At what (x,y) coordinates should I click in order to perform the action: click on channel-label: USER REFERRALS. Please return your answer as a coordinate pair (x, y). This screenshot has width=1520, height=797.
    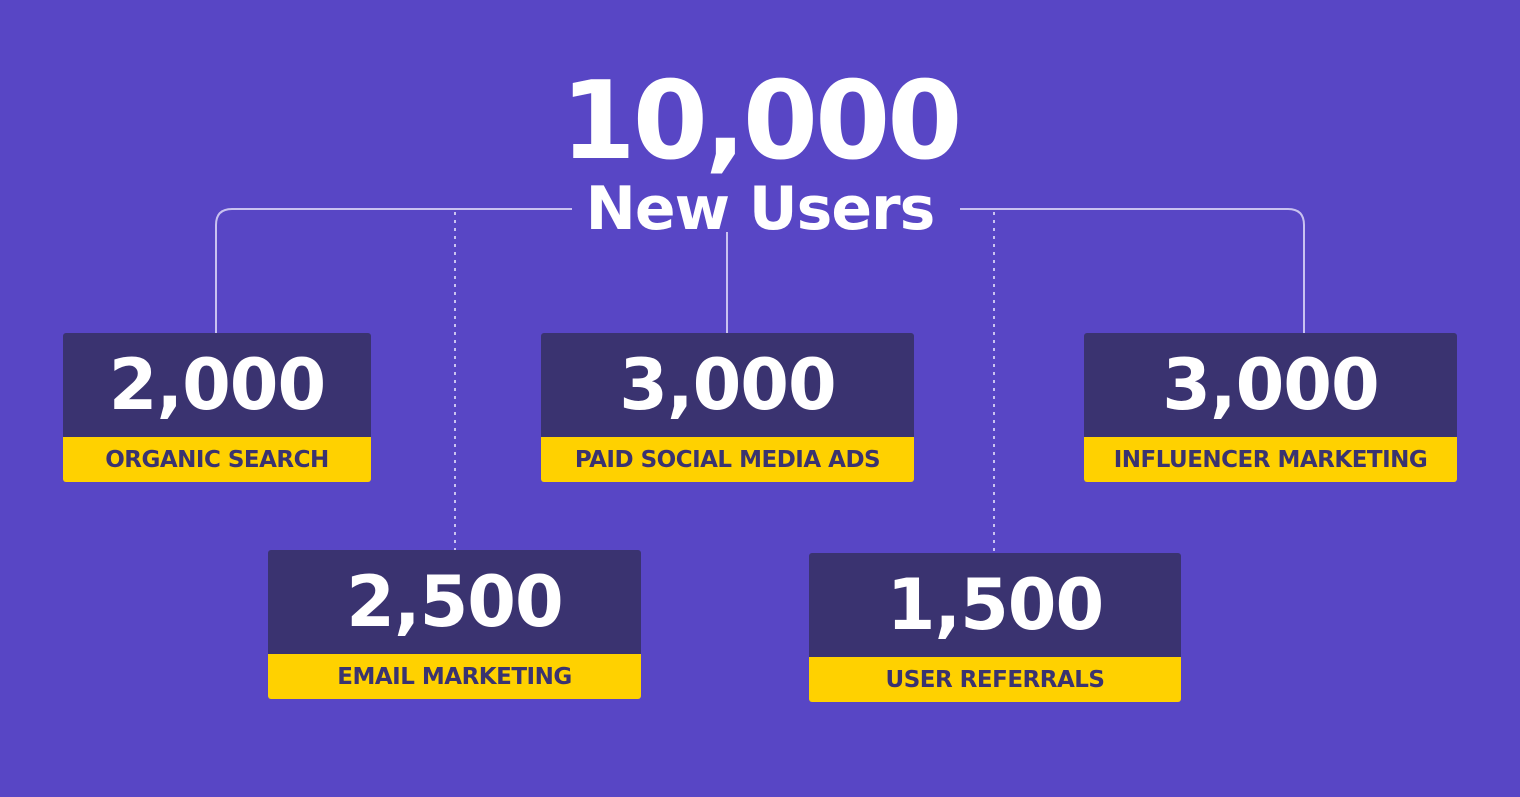
    Looking at the image, I should click on (995, 679).